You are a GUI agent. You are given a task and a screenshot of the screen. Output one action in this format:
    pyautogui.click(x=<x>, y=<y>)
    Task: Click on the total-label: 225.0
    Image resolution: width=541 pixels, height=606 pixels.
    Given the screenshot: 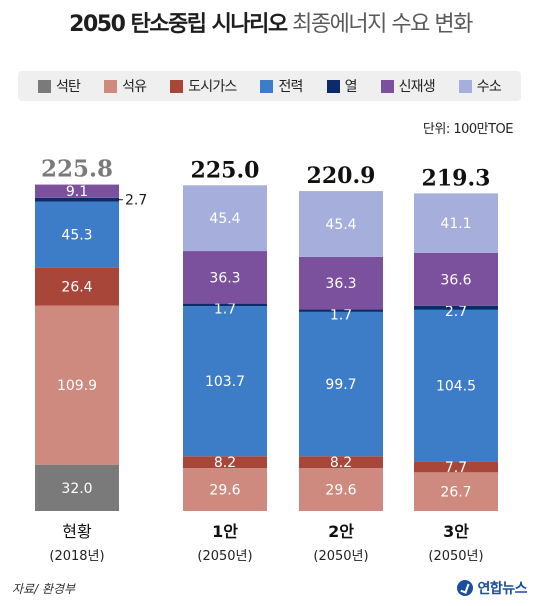 What is the action you would take?
    pyautogui.click(x=225, y=170)
    